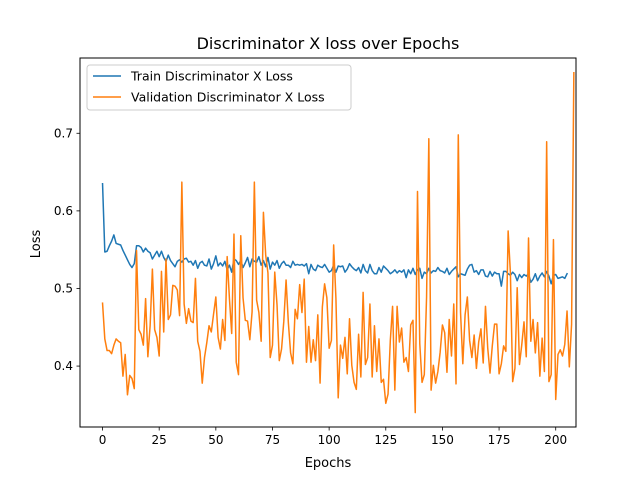 This screenshot has width=640, height=480. I want to click on legend-label-0: Train Discriminator X Loss, so click(211, 76).